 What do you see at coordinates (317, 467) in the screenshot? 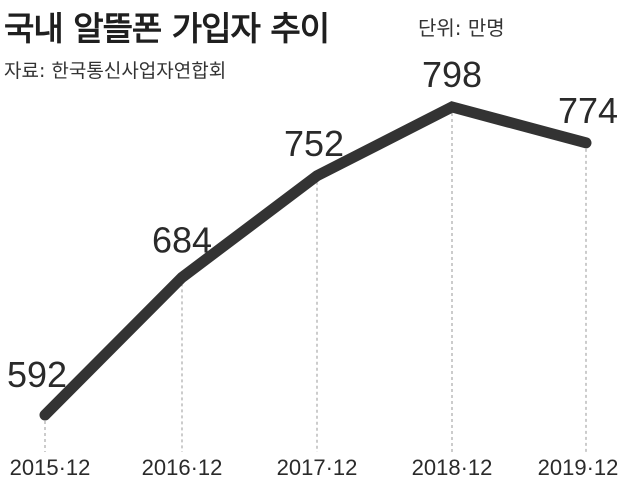
I see `x-tick-label-2: 2017·12` at bounding box center [317, 467].